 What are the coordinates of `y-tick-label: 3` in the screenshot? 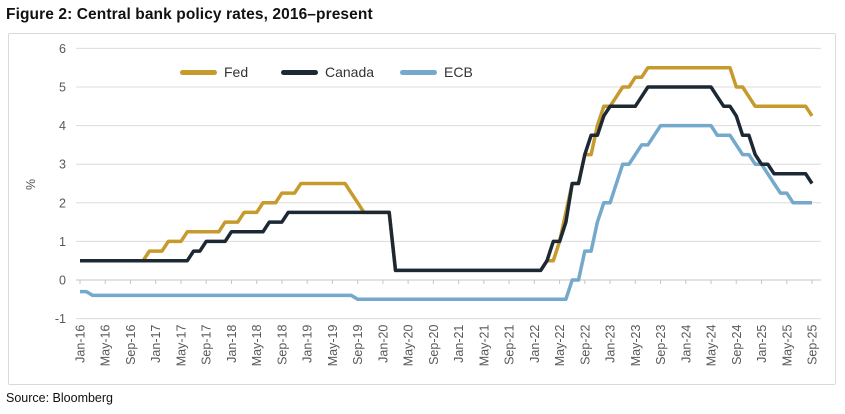 It's located at (62, 165).